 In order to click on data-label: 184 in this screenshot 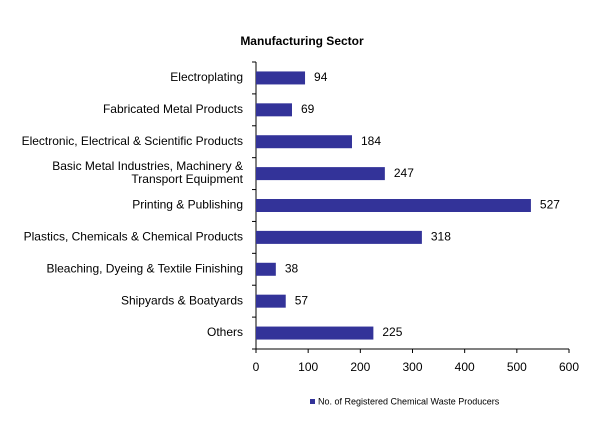, I will do `click(371, 141)`.